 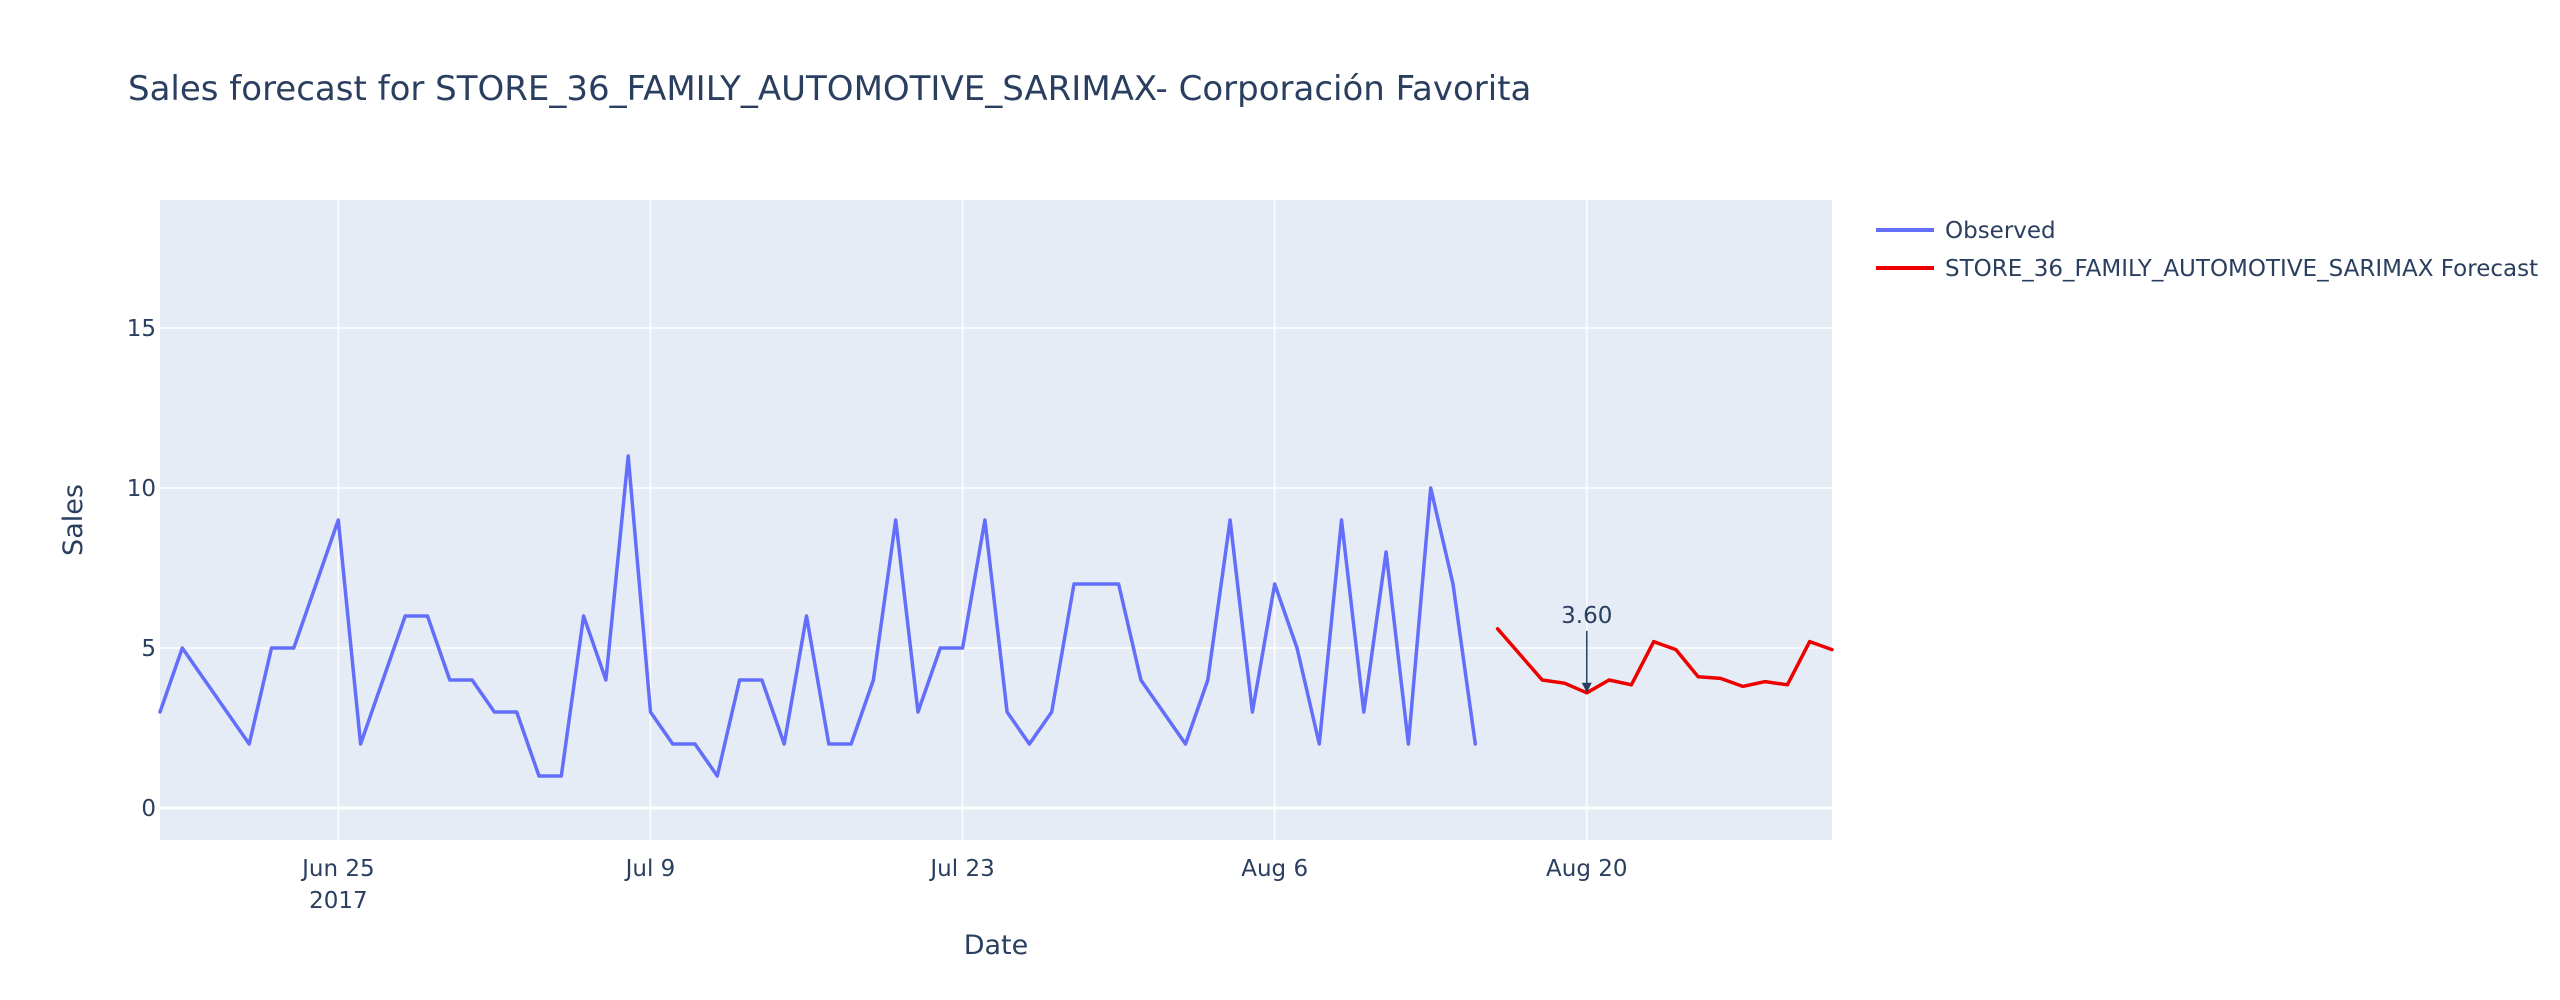 I want to click on x-tick-label: Aug 20, so click(x=1587, y=869).